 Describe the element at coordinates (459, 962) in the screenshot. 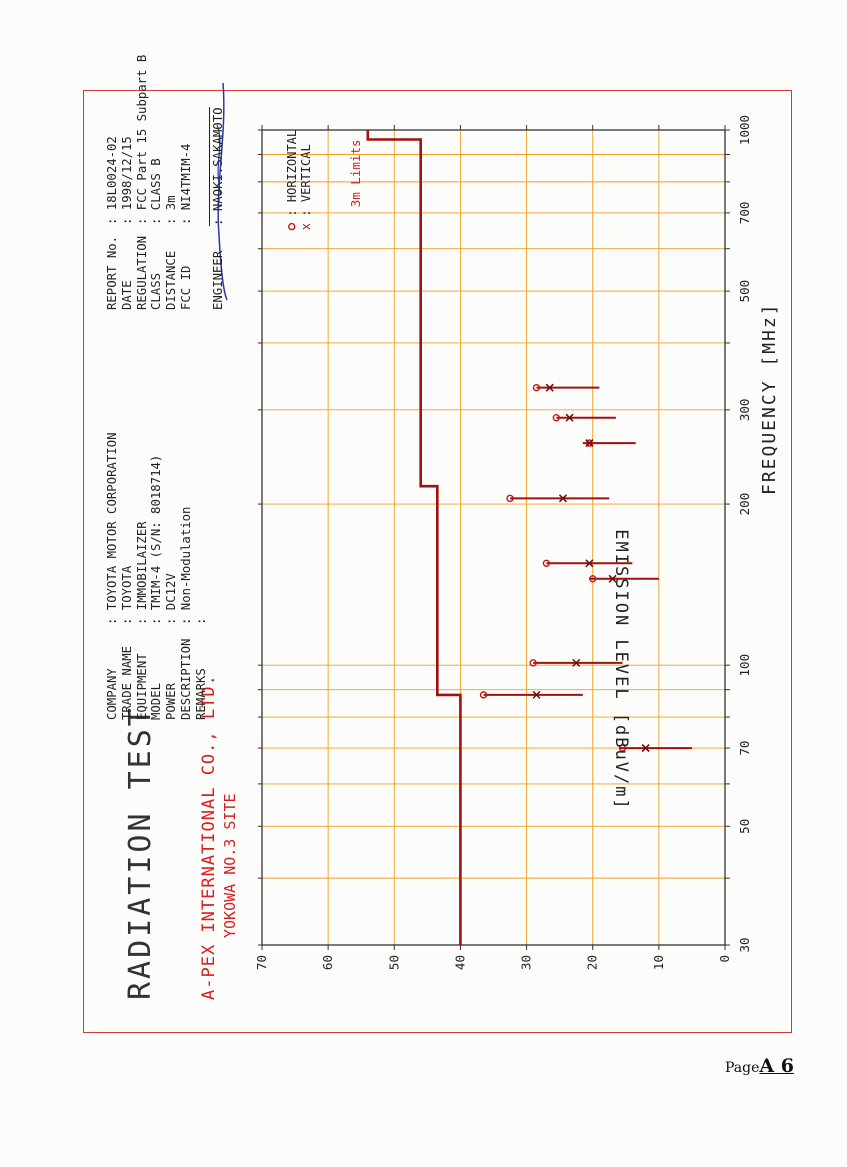

I see `y-tick-label: 40` at that location.